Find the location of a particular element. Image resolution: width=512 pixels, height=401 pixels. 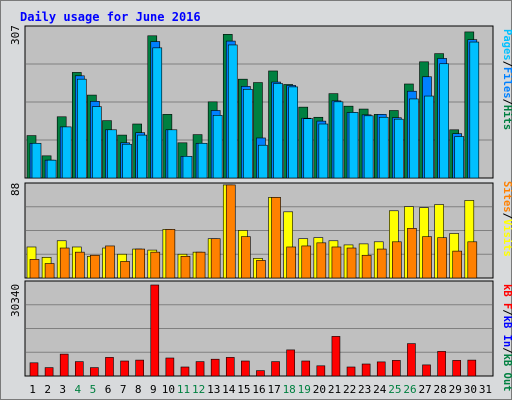

chart-title: Daily usage for June 2016 is located at coordinates (110, 17).